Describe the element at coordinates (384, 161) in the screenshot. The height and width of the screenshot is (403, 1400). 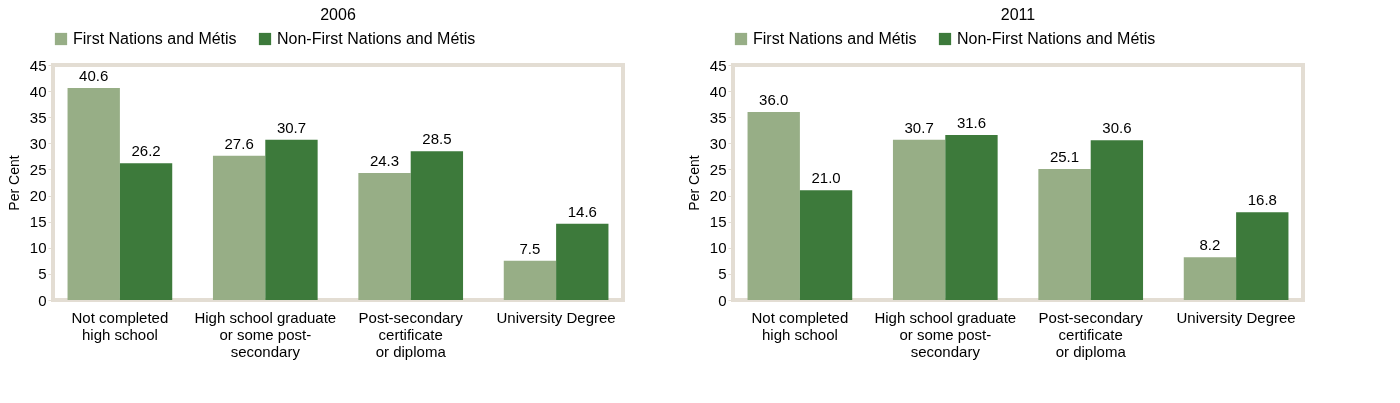
I see `text: 24.3` at that location.